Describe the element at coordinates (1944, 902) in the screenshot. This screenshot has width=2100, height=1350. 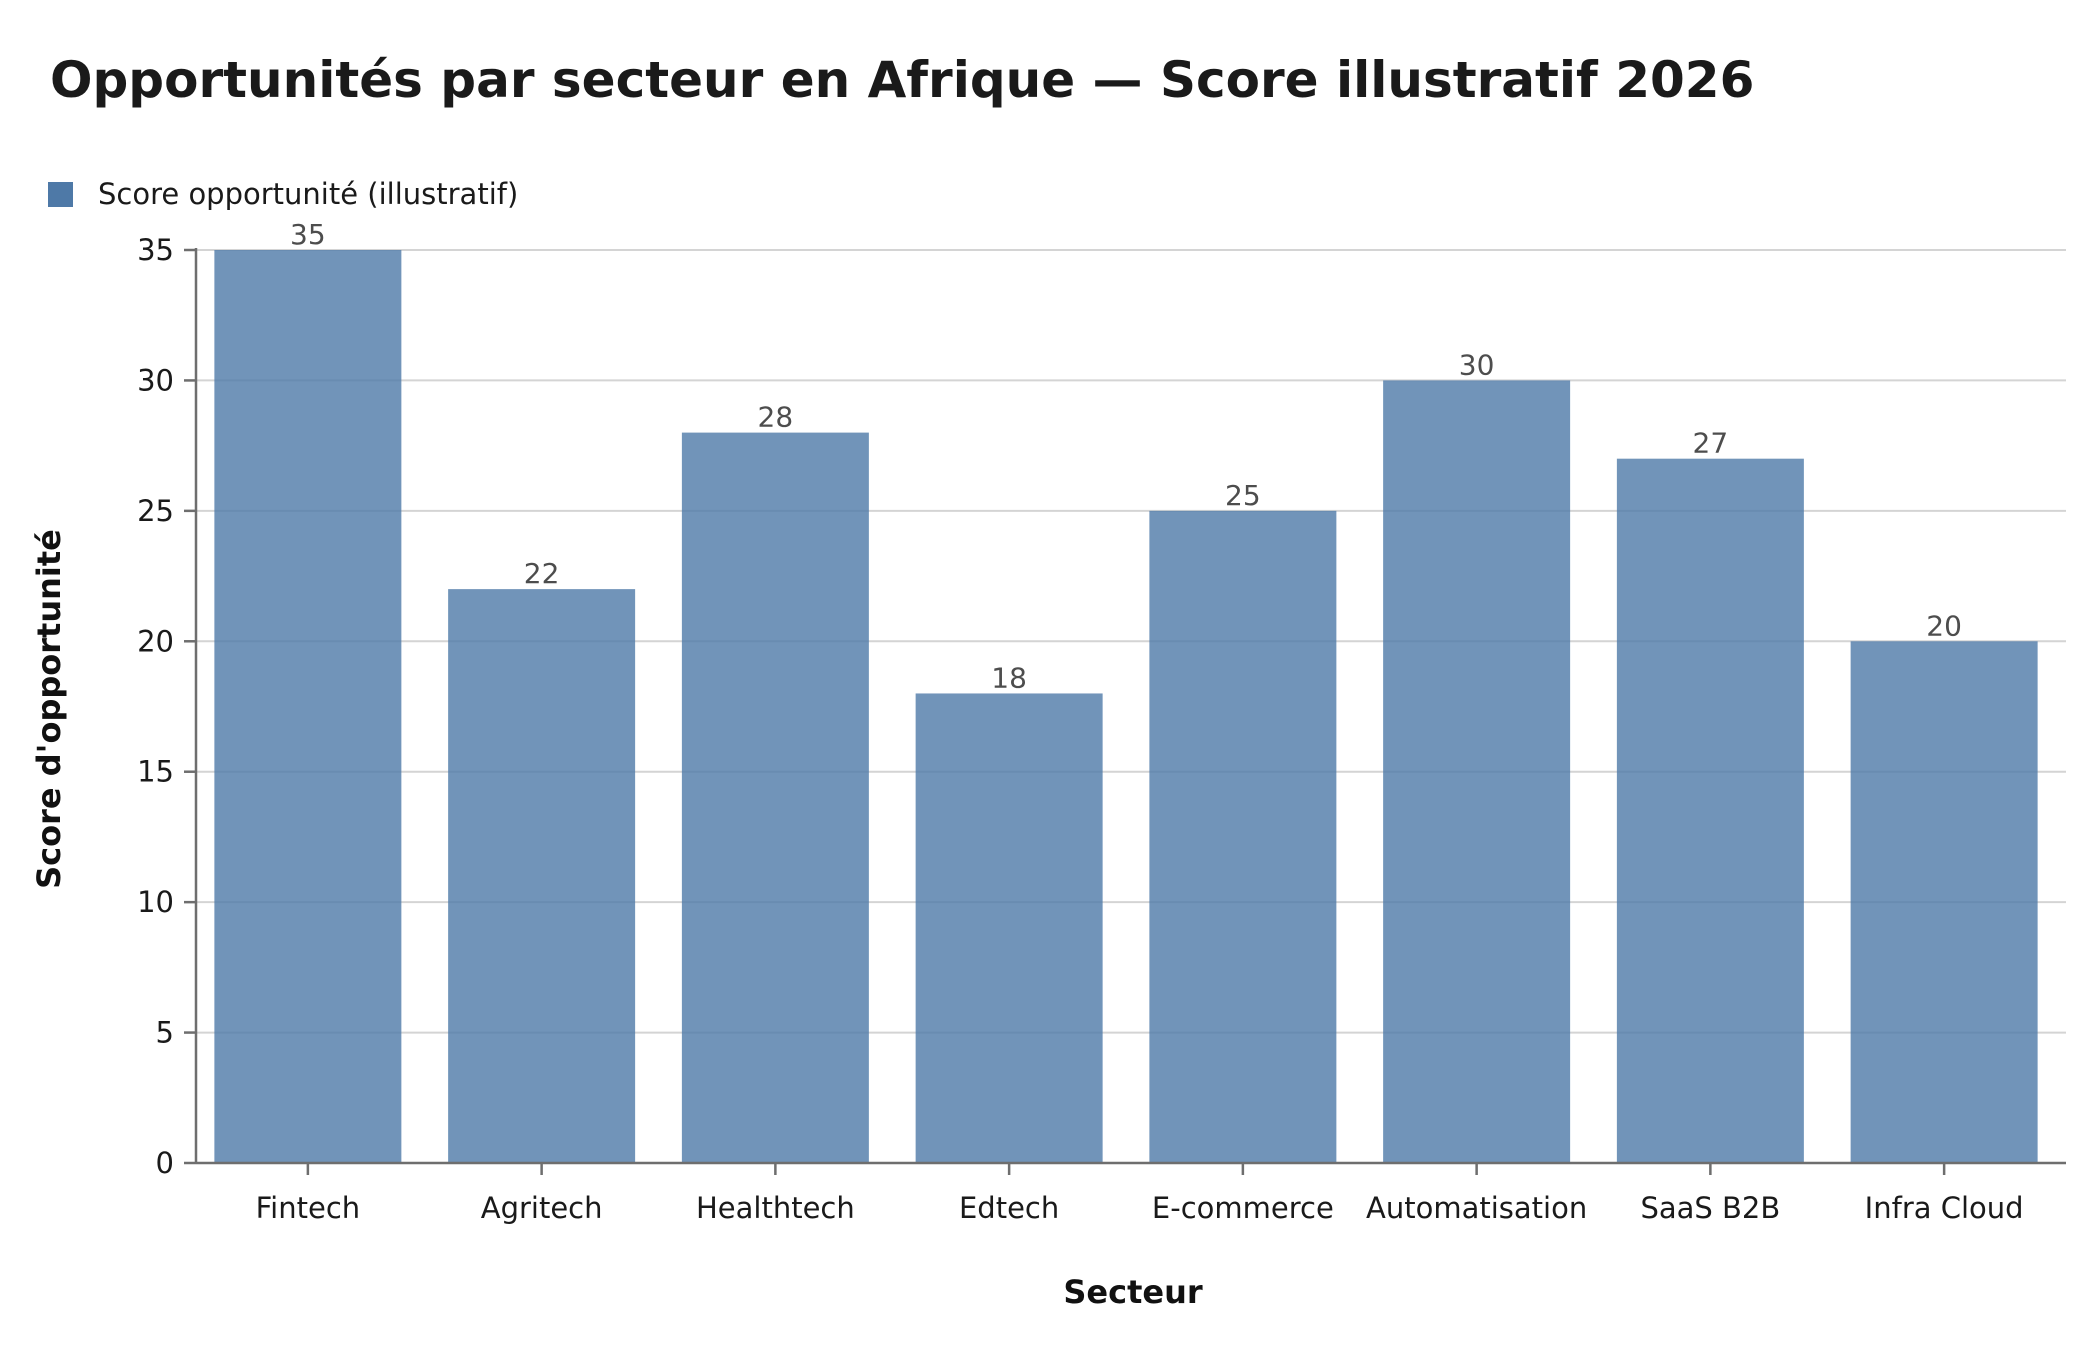
I see `bar-infra-cloud` at that location.